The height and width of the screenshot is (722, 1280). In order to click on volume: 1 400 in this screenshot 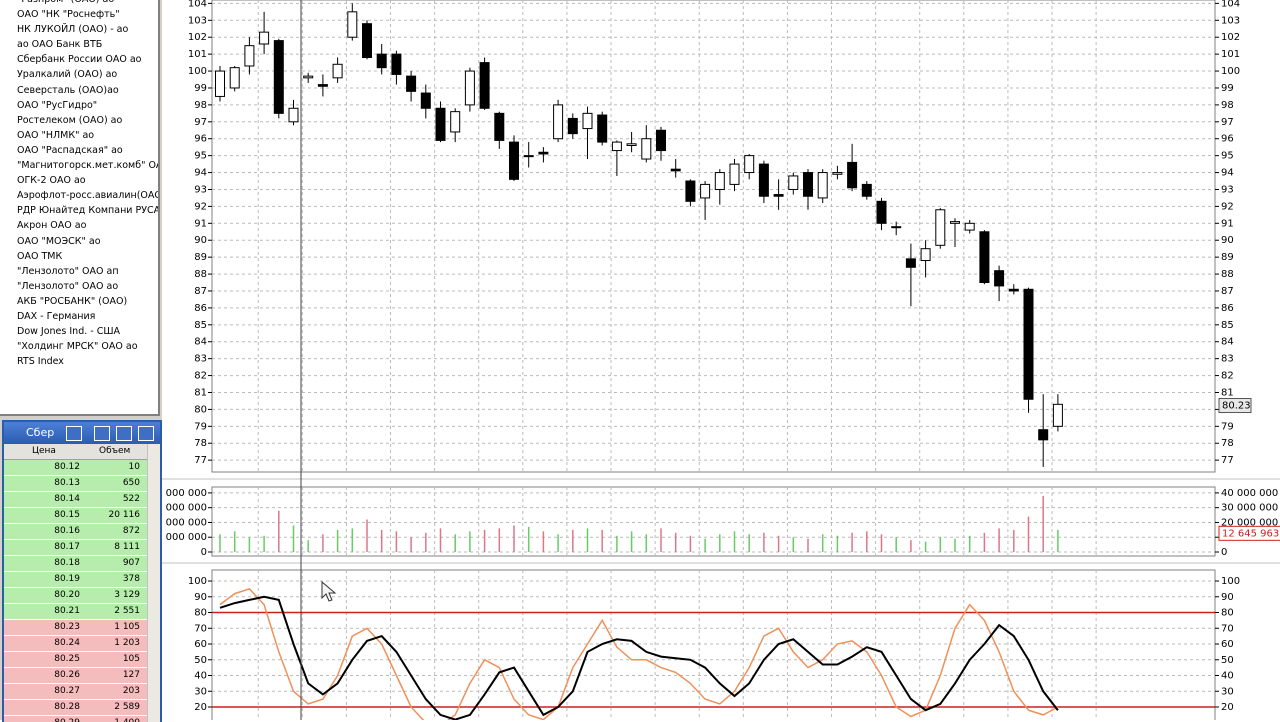, I will do `click(127, 719)`.